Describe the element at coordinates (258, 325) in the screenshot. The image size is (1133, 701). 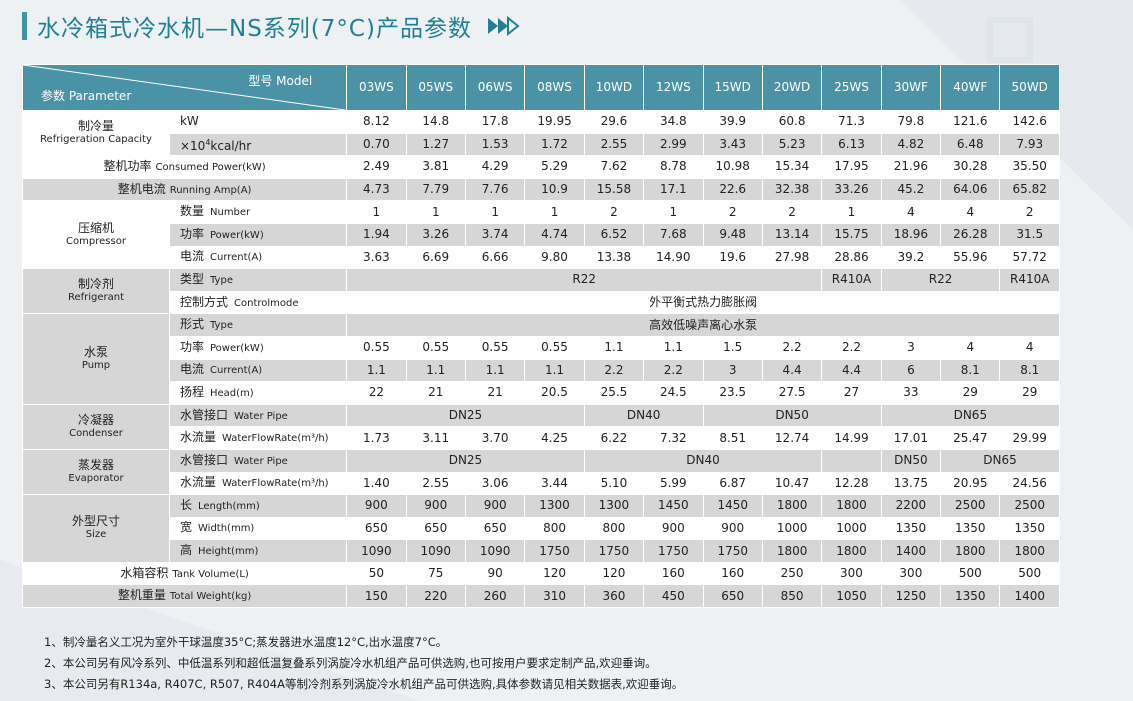
I see `pump-type-label: 形式 Type` at that location.